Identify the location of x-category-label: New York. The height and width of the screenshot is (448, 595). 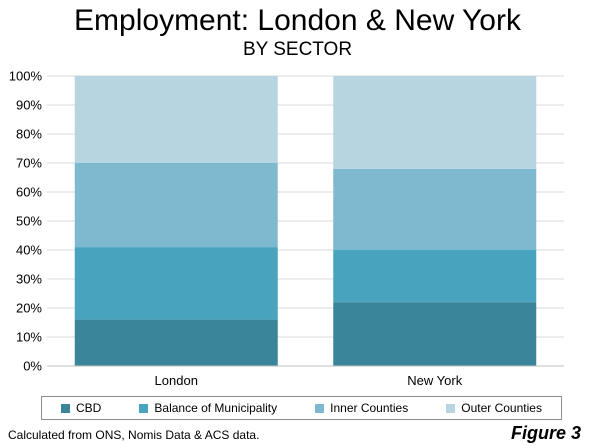
(434, 380).